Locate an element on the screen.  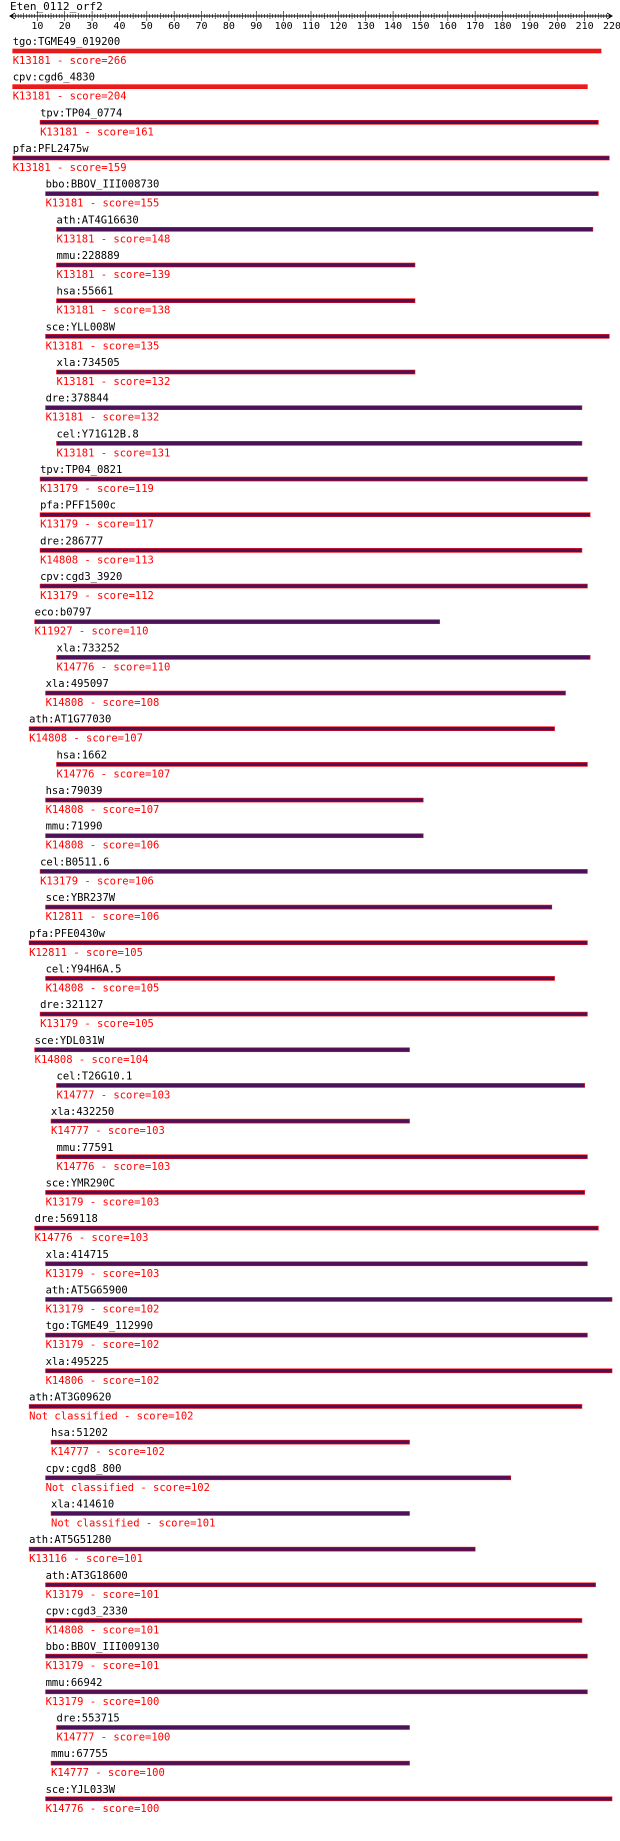
hit-ko-score: K14777 - score=102 is located at coordinates (108, 1452).